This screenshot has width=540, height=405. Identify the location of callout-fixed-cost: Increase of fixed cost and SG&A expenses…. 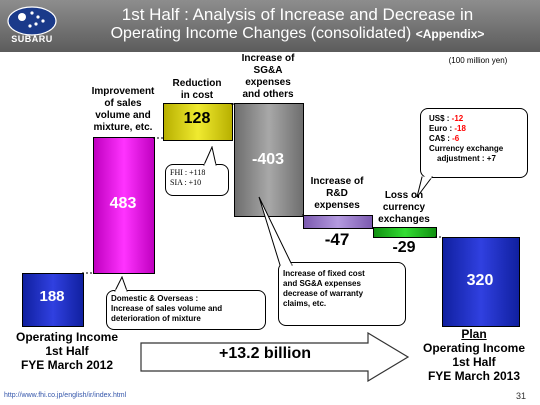
(342, 294).